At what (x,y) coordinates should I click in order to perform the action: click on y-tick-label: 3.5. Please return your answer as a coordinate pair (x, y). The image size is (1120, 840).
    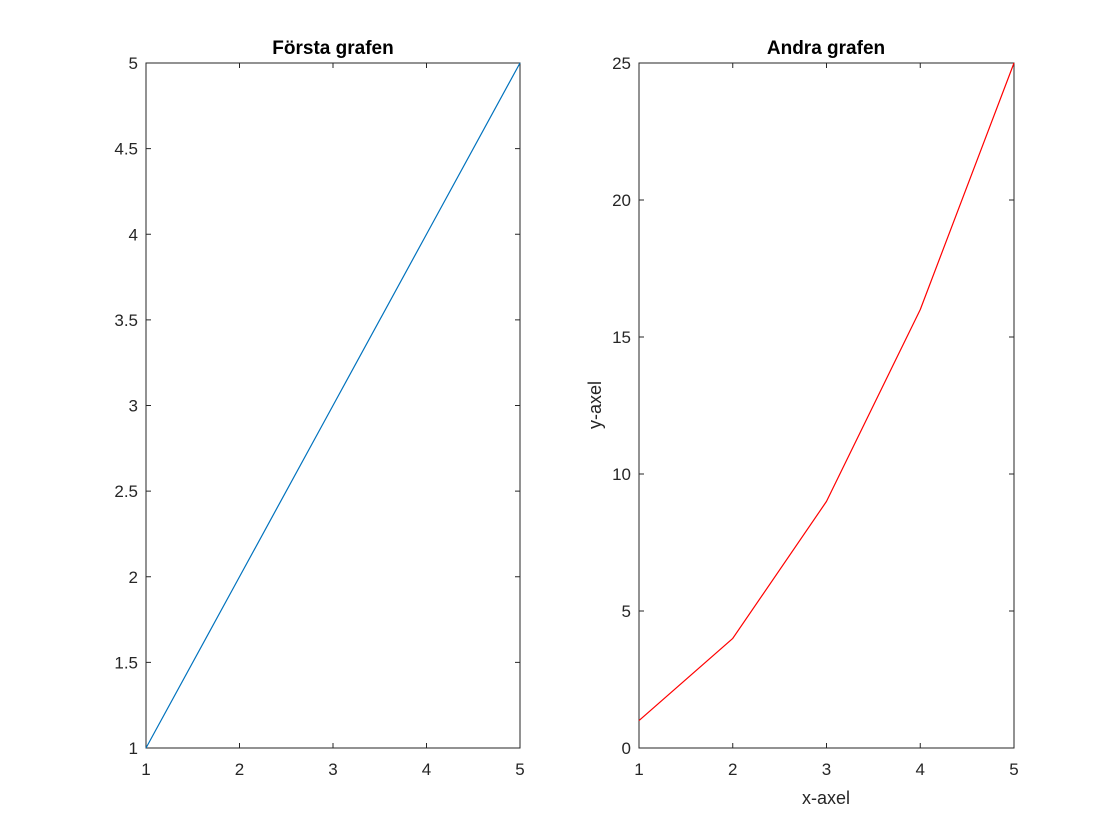
    Looking at the image, I should click on (126, 320).